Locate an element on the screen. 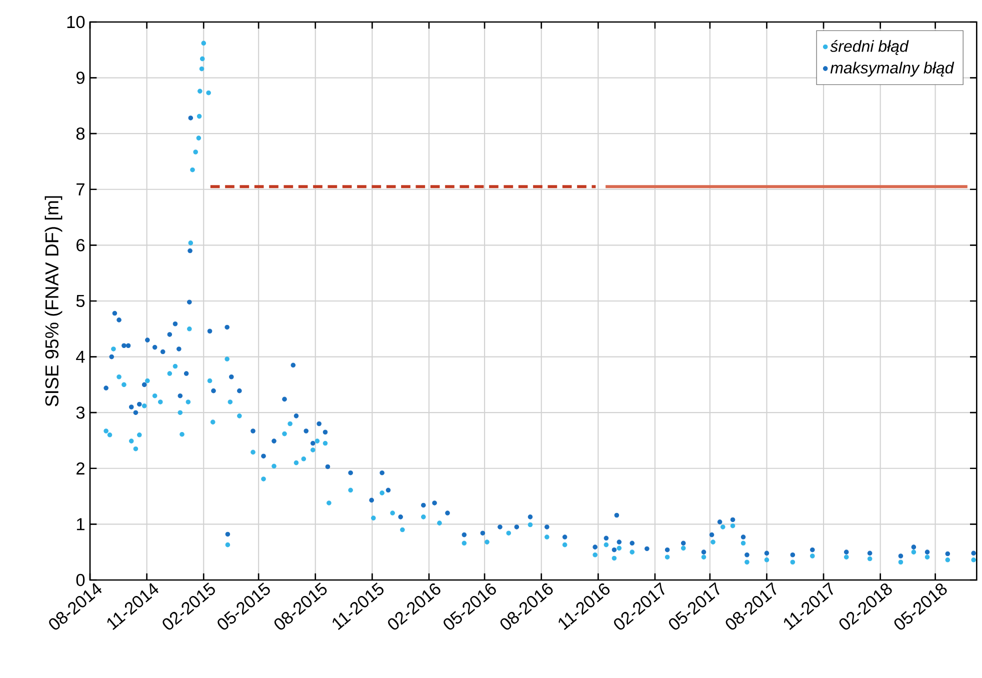  y-axis-title: SISE 95% (FNAV DF) [m] is located at coordinates (53, 301).